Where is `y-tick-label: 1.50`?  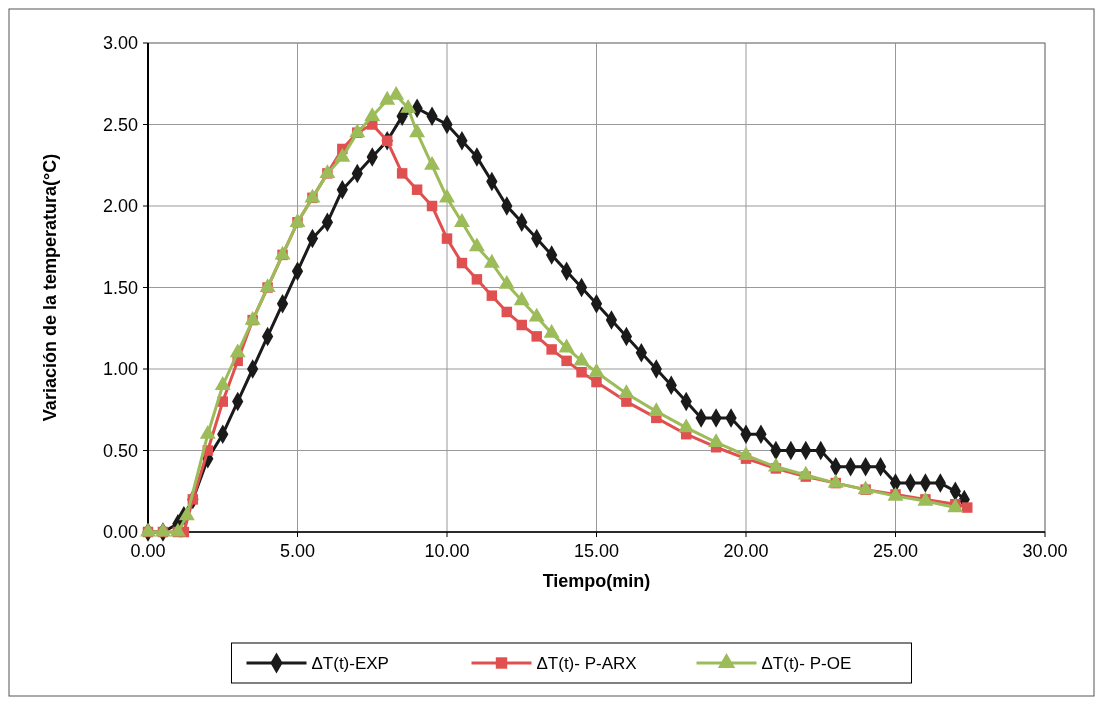
y-tick-label: 1.50 is located at coordinates (120, 287).